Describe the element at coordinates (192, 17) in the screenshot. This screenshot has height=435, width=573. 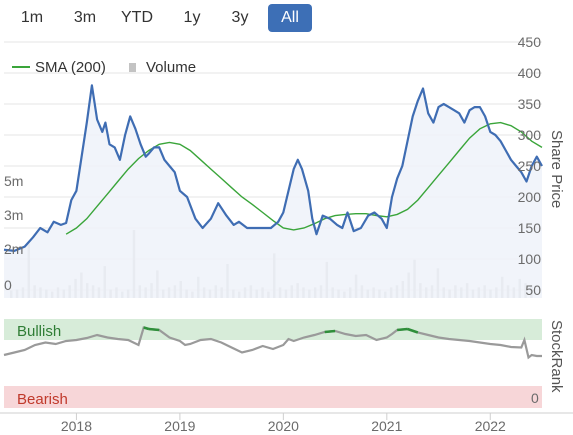
I see `range-button-1y: 1y` at that location.